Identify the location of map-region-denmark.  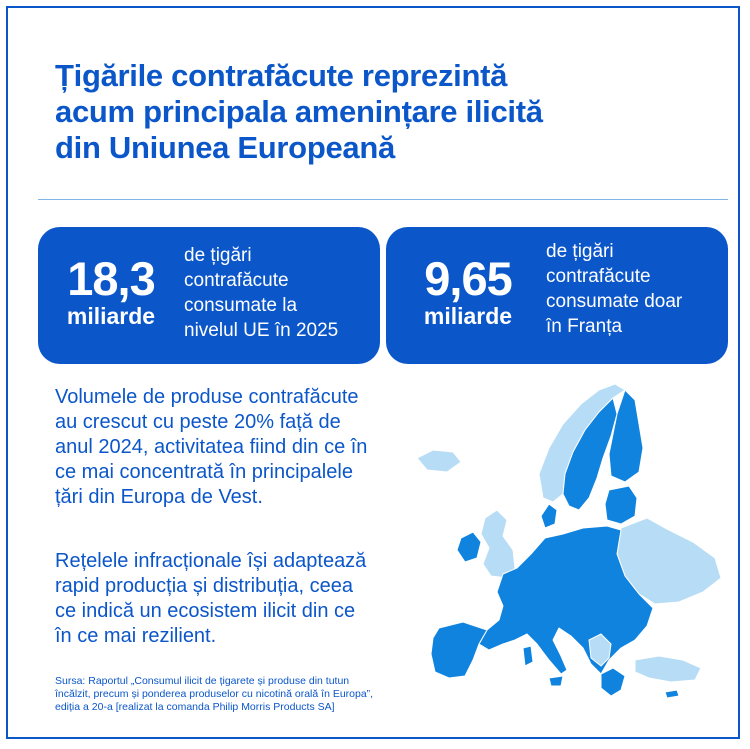
(549, 516).